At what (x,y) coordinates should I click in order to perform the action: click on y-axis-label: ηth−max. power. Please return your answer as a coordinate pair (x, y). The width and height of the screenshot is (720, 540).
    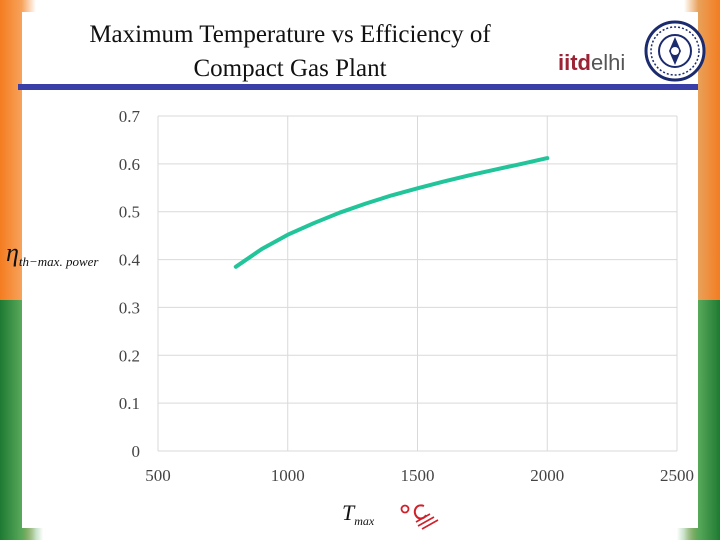
    Looking at the image, I should click on (52, 253).